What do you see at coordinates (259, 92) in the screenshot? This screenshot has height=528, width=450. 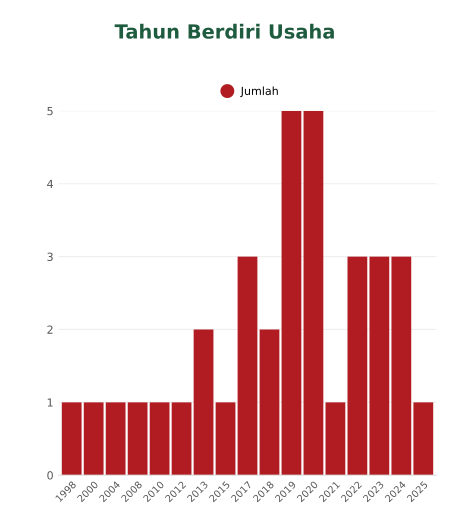 I see `legend-label: Jumlah` at bounding box center [259, 92].